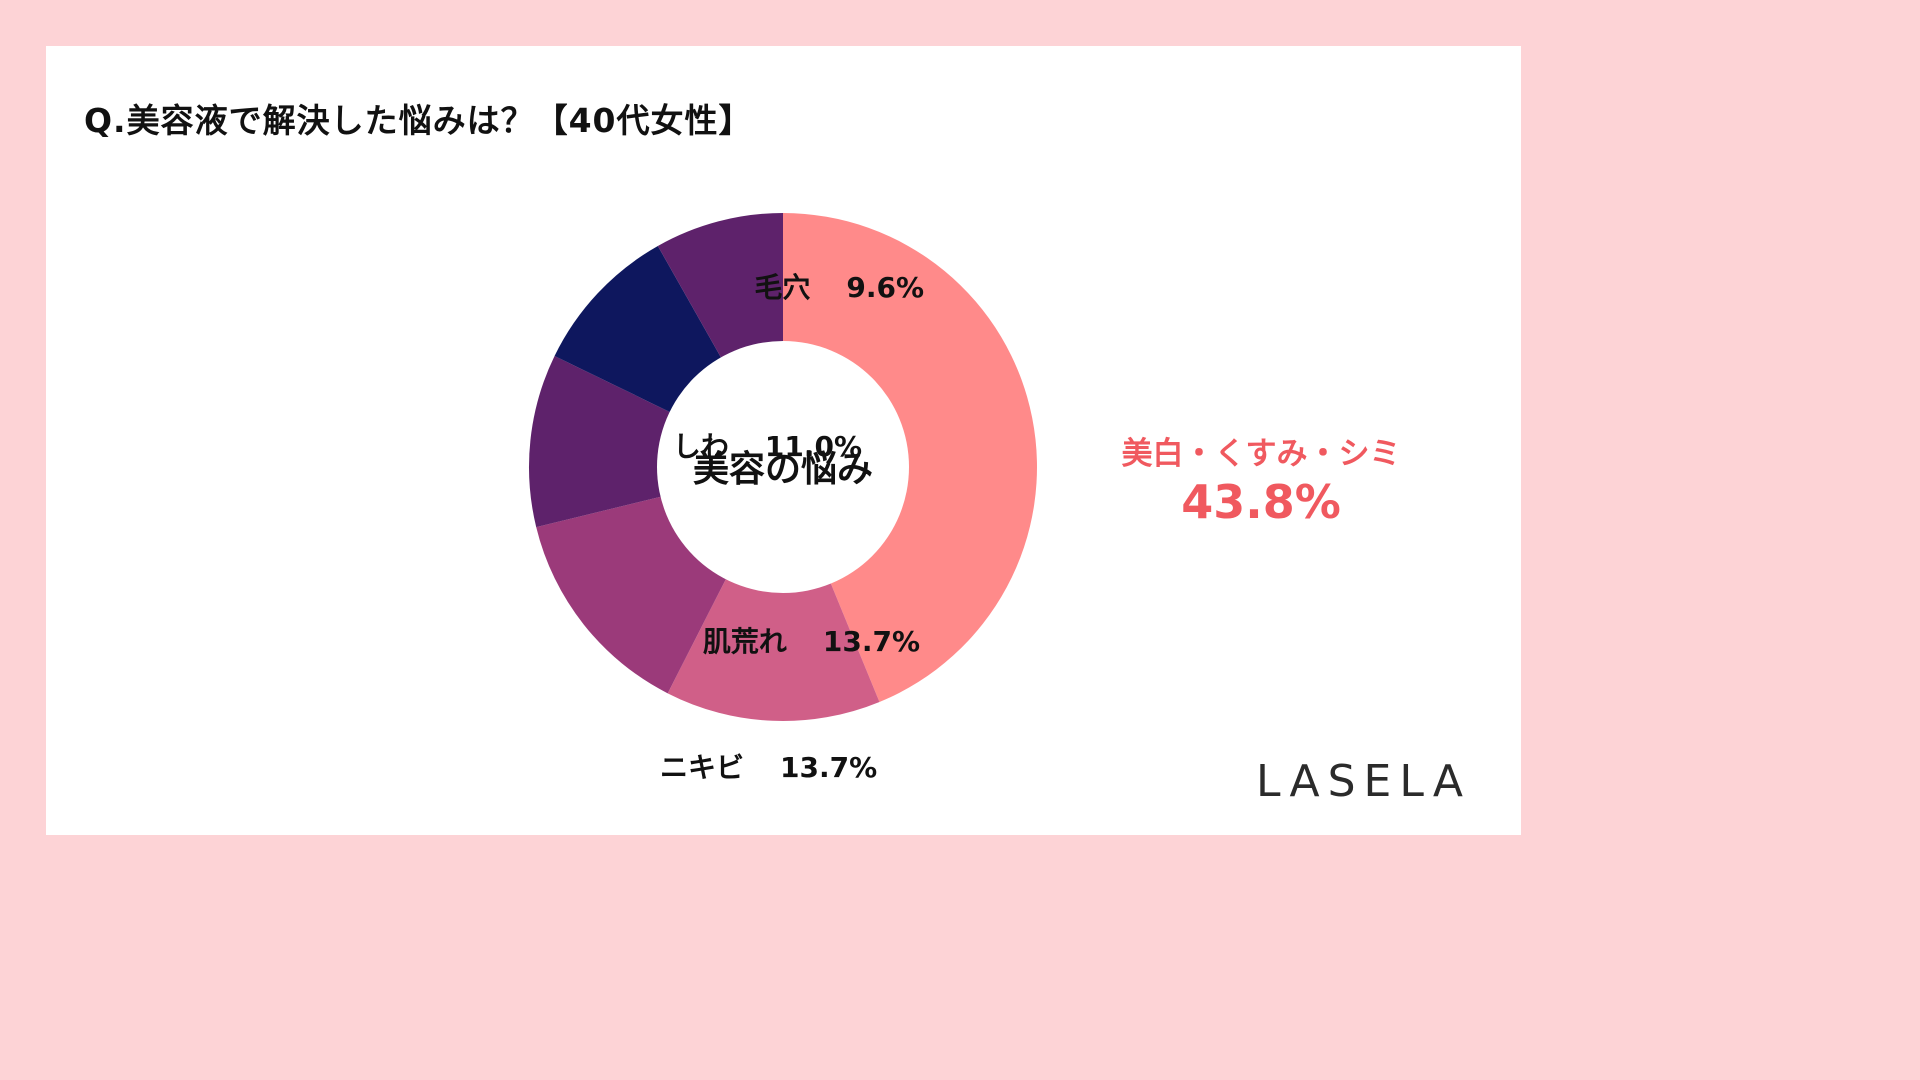 This screenshot has height=1080, width=1920. What do you see at coordinates (811, 640) in the screenshot?
I see `label-hadaare: 肌荒れ 13.7%` at bounding box center [811, 640].